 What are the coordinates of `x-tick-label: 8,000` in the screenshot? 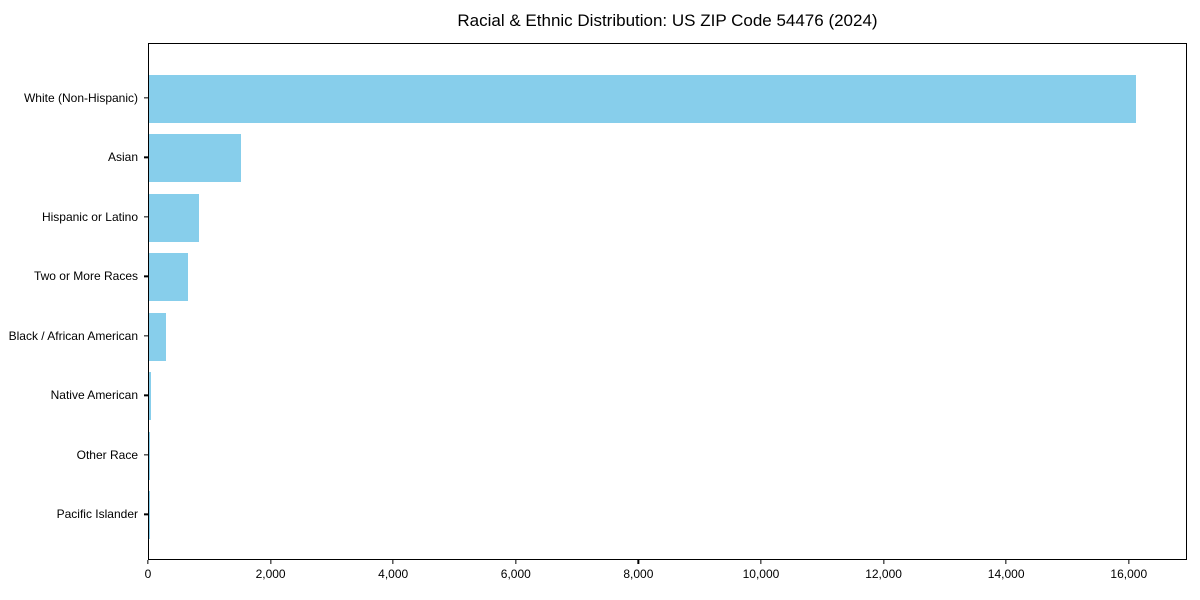 It's located at (638, 574).